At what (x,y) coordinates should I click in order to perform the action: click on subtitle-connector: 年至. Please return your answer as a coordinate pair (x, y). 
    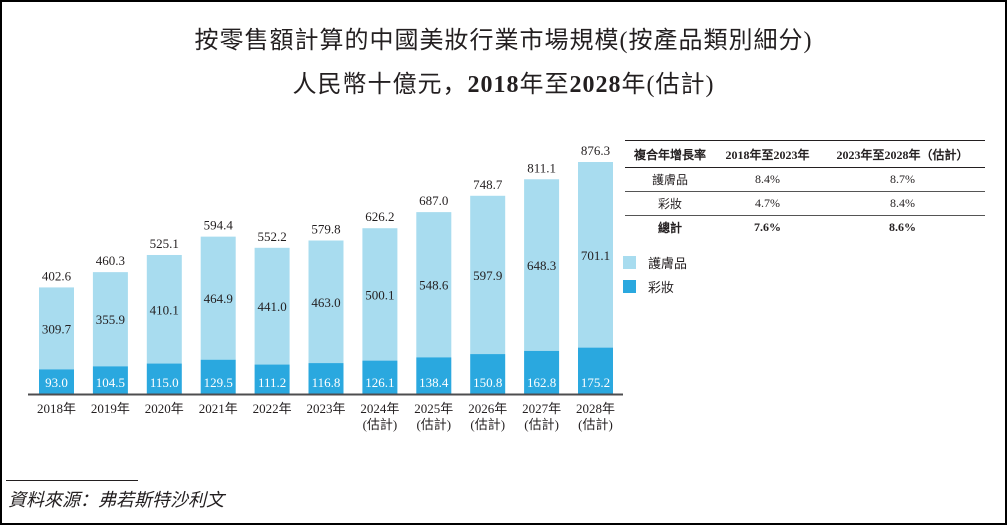
    Looking at the image, I should click on (544, 85).